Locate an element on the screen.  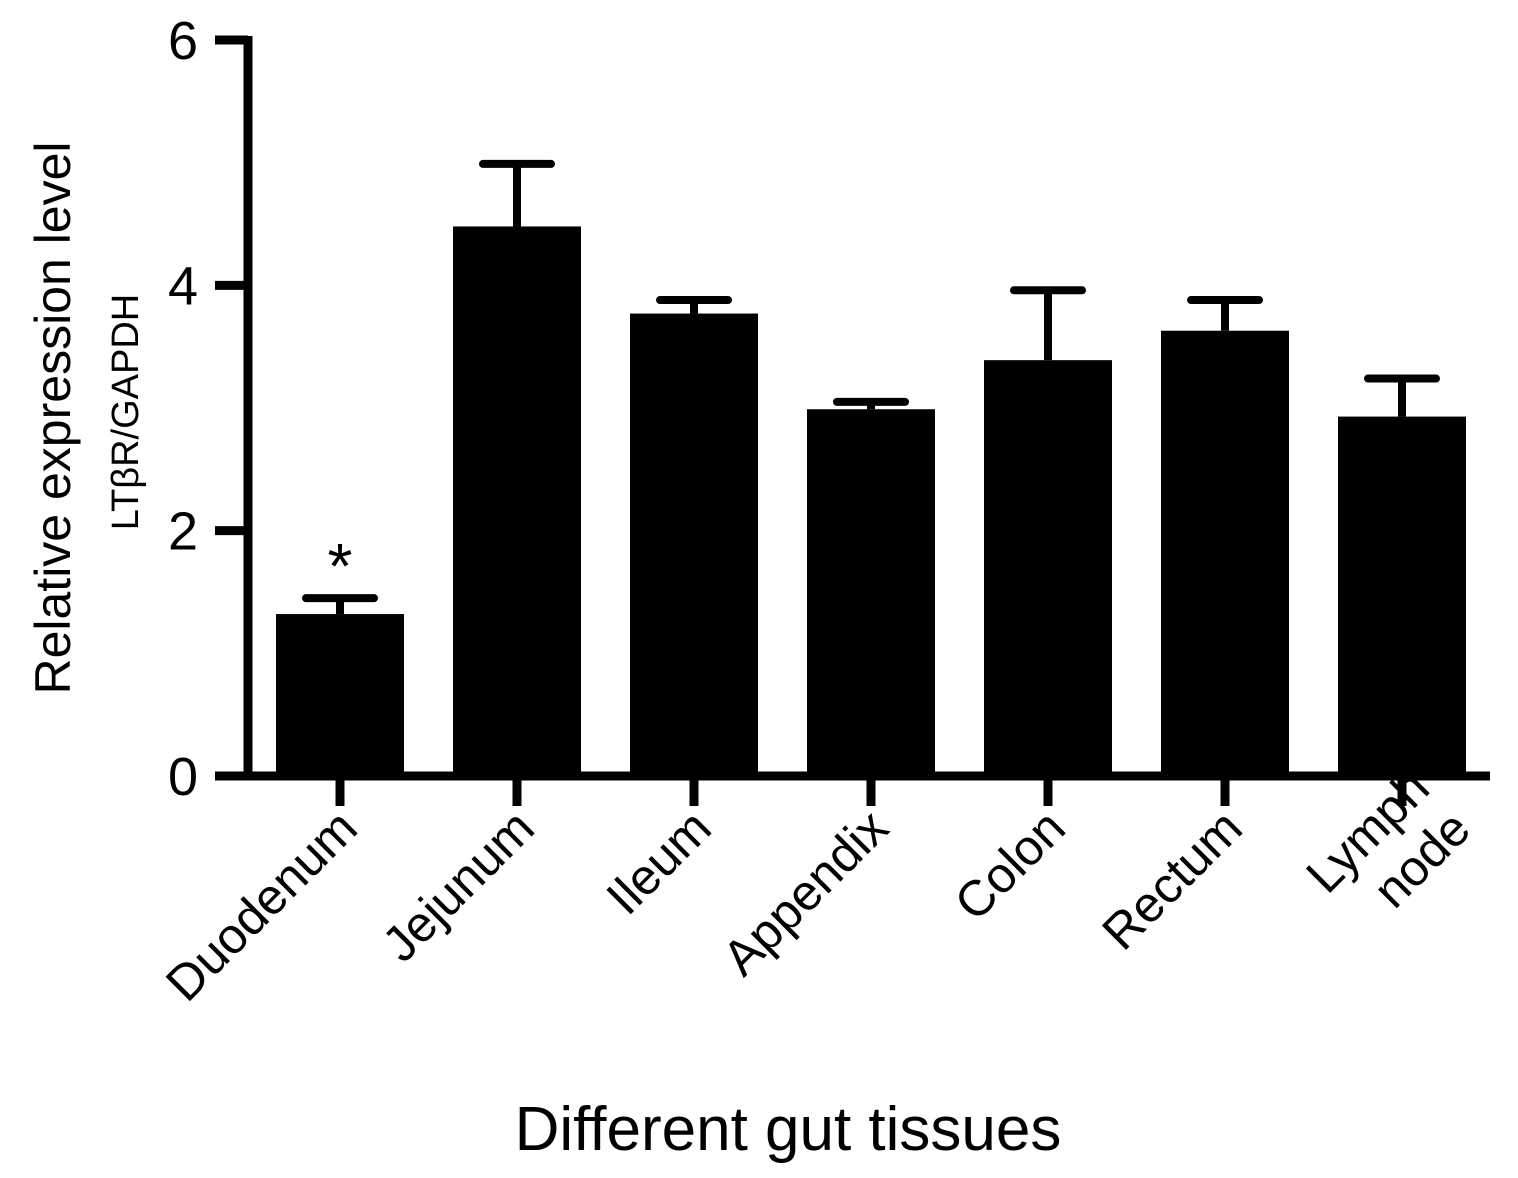
x-tick-label: Lymphnode is located at coordinates (1387, 851).